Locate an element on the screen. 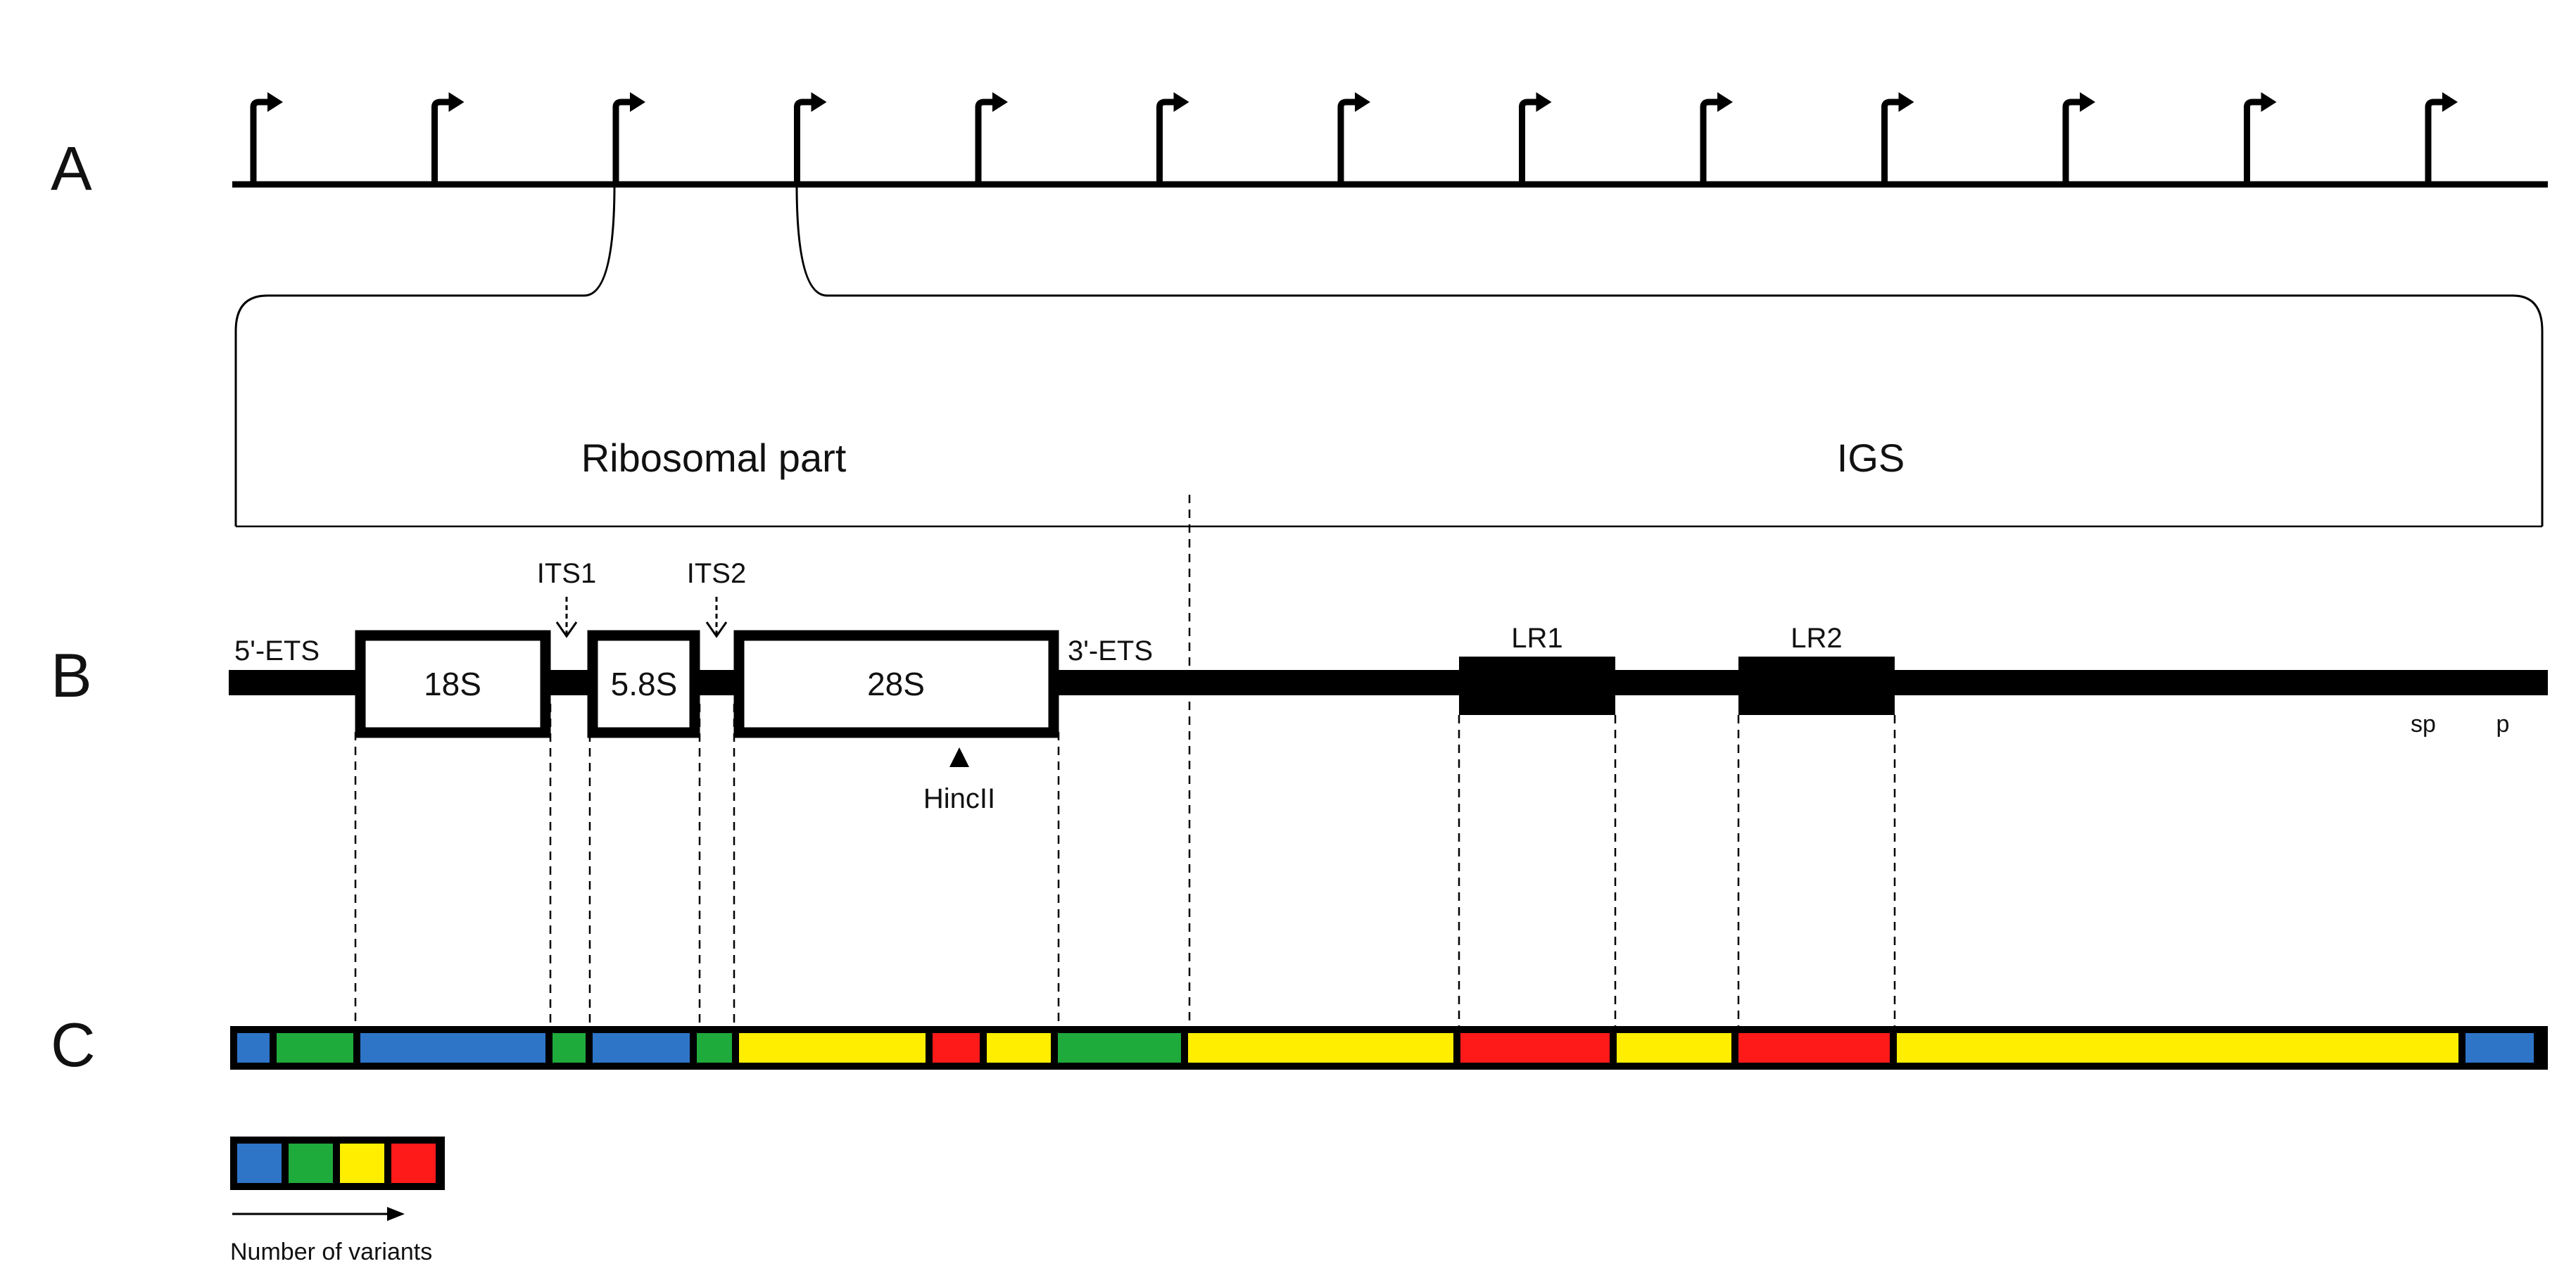 Image resolution: width=2576 pixels, height=1278 pixels. promoter-arrows is located at coordinates (1354, 138).